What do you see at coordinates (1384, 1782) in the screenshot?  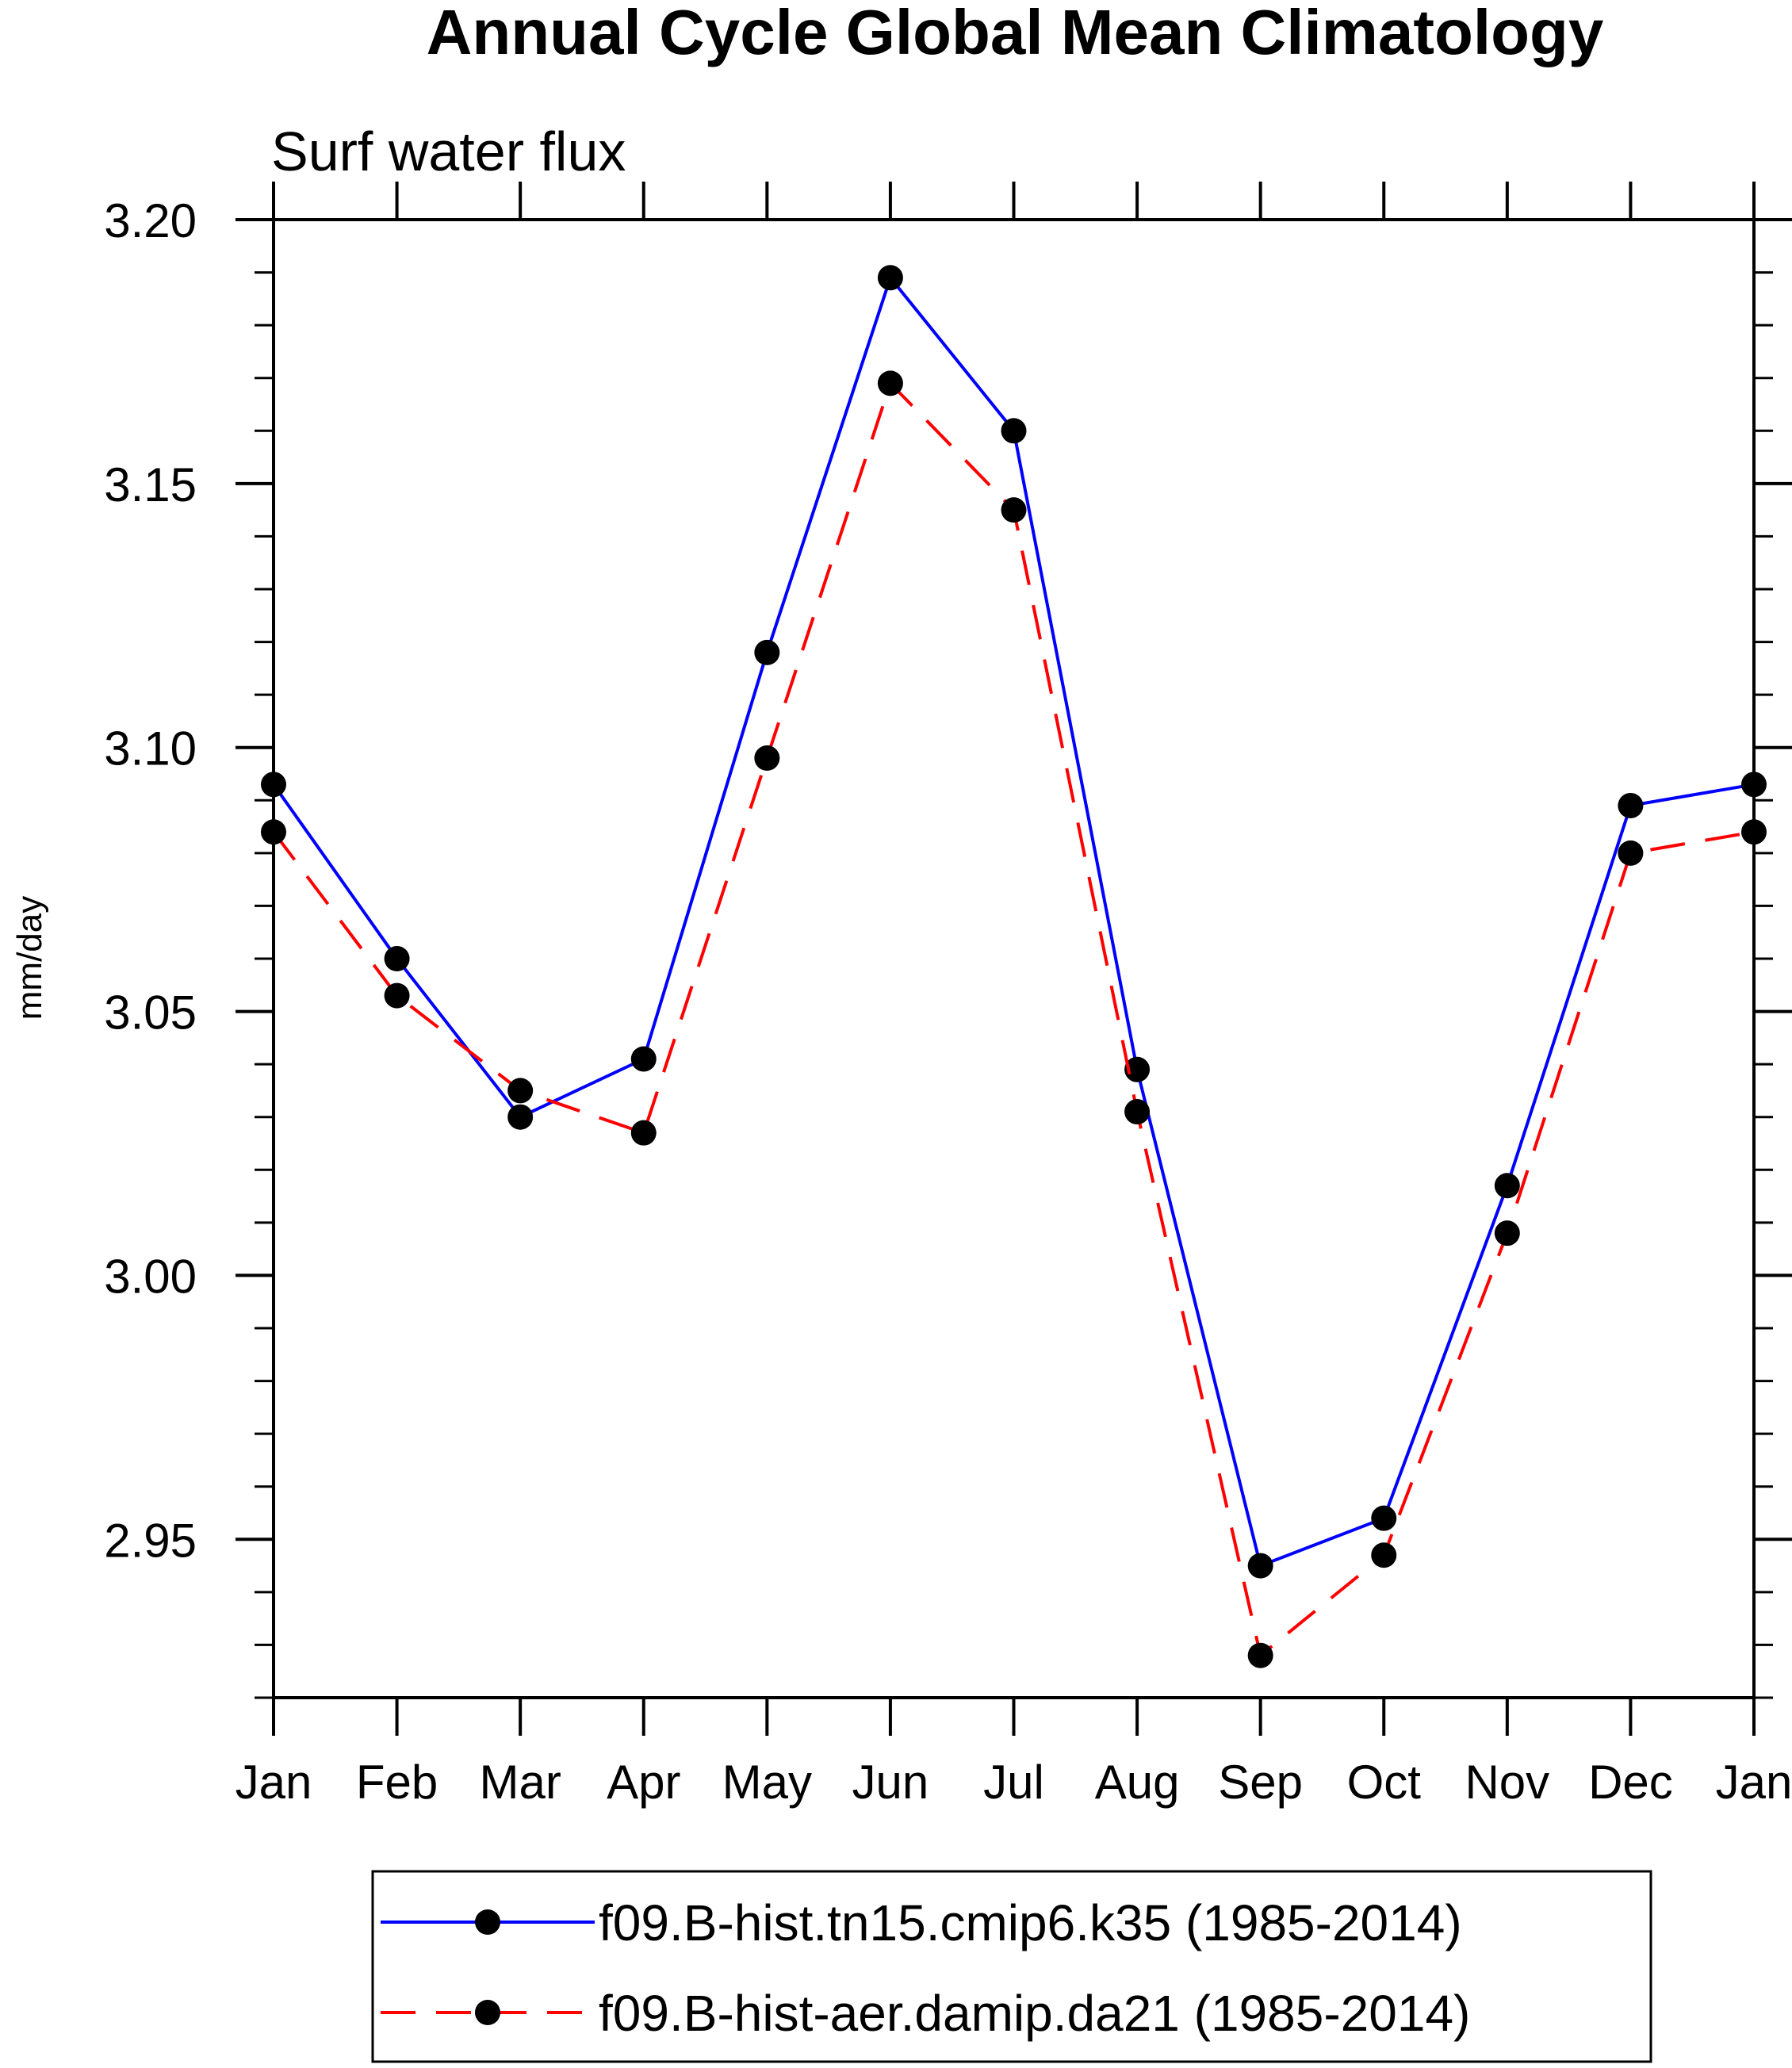 I see `x-tick-label: Oct` at bounding box center [1384, 1782].